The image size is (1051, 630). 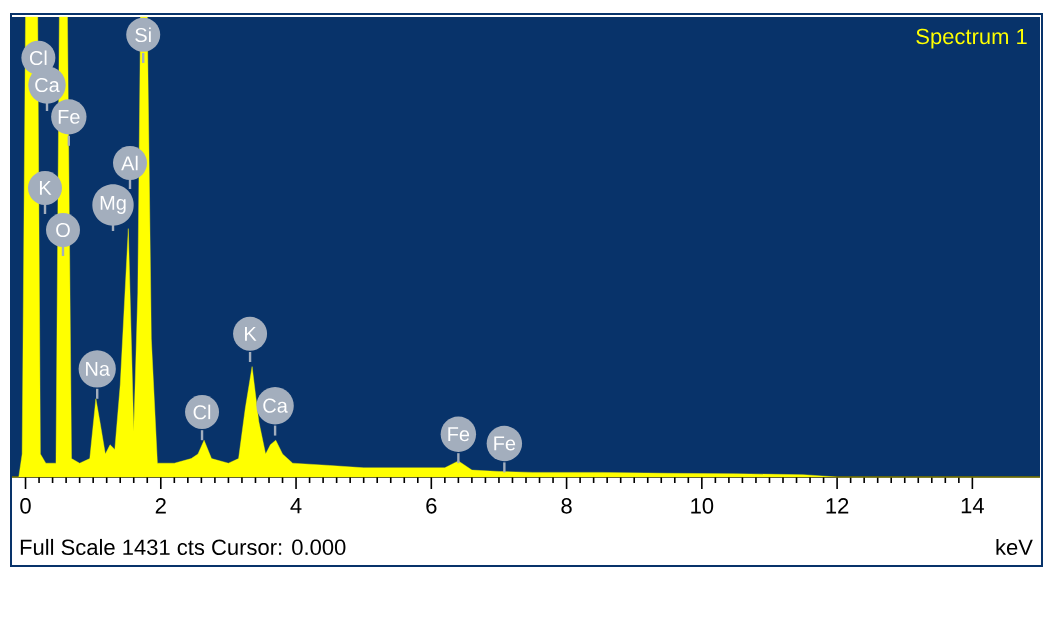 I want to click on x-tick-label: 4, so click(x=296, y=506).